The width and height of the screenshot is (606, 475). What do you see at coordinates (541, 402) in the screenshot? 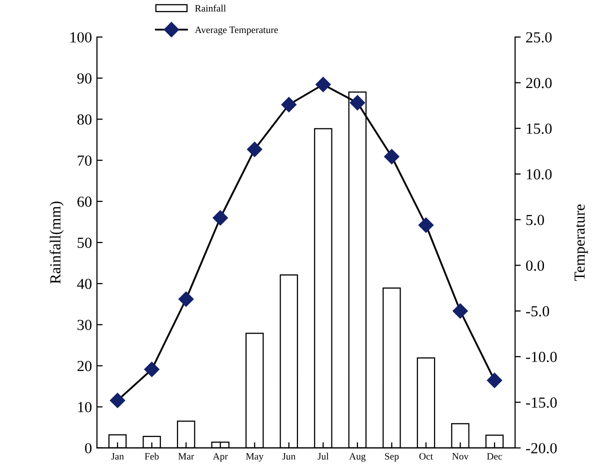
I see `y2-tick-label: -15.0` at bounding box center [541, 402].